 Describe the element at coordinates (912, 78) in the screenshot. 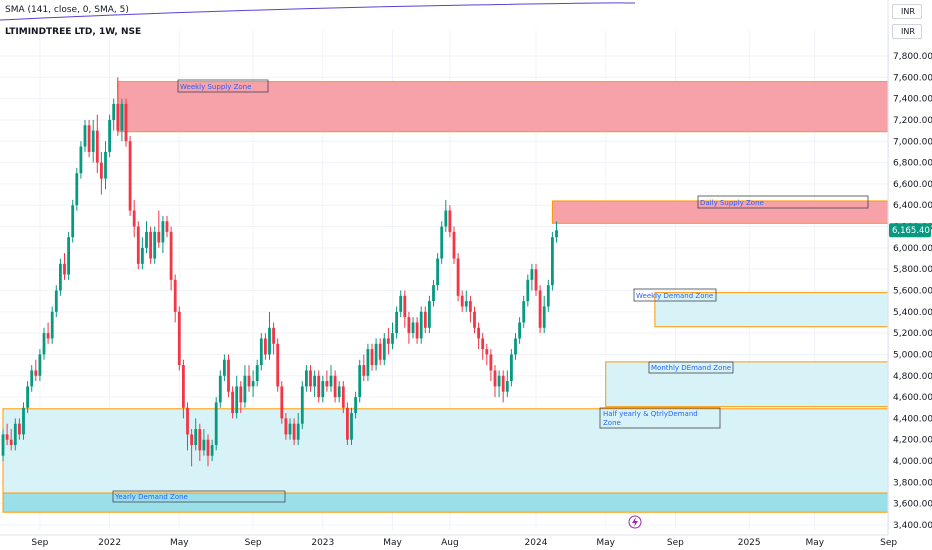

I see `y-tick-label: 7,600.00` at that location.